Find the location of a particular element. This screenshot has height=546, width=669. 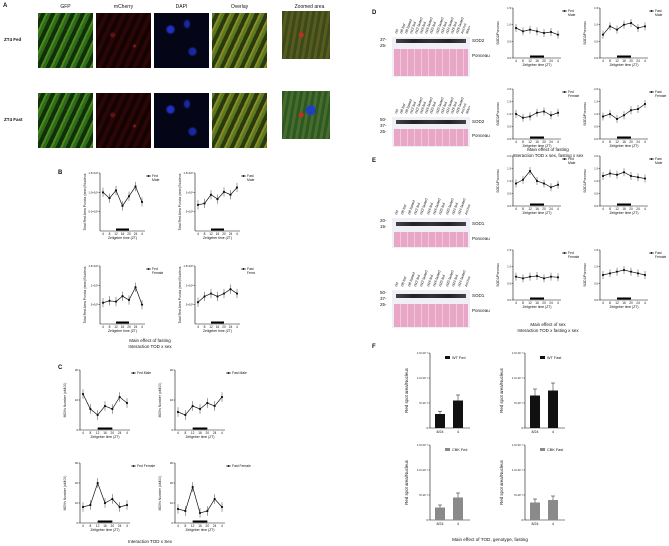

panel-e-x-tick-label: 20 is located at coordinates (631, 209).